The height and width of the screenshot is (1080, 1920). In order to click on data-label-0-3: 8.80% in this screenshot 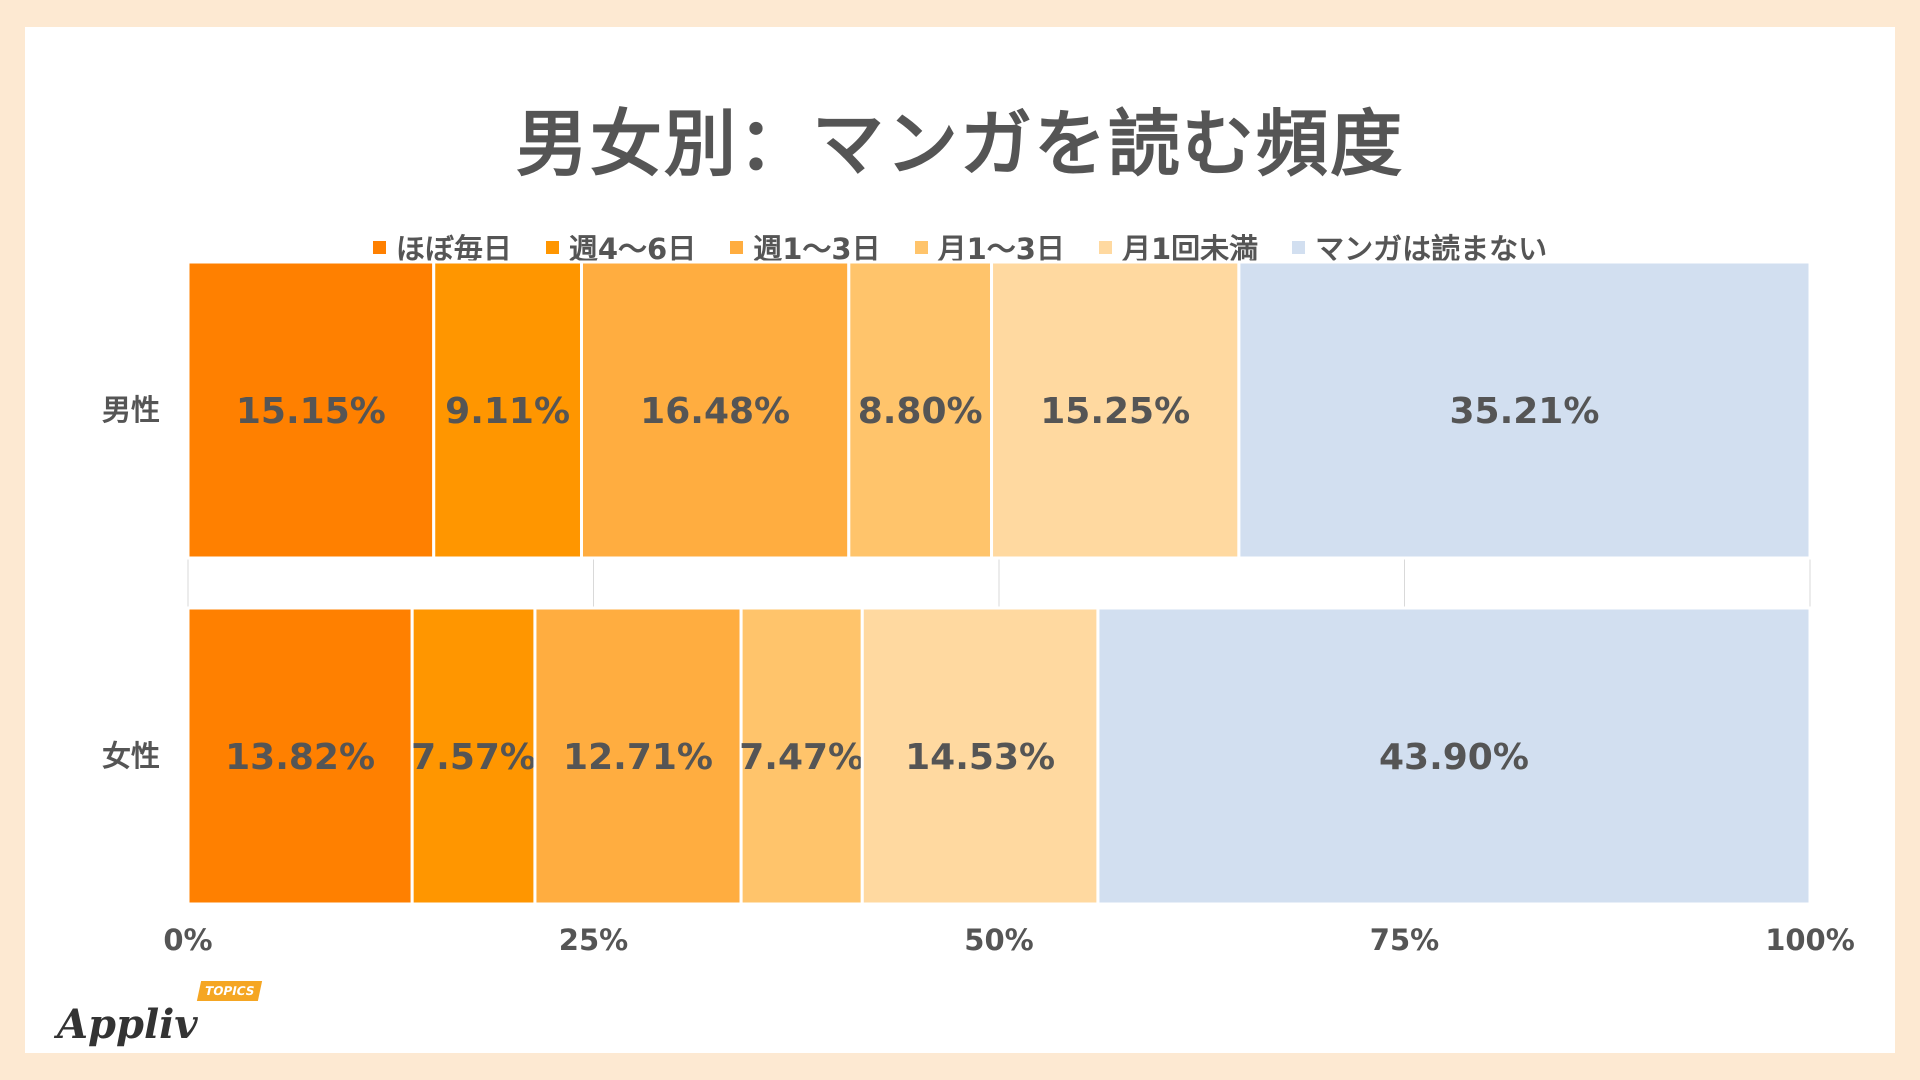, I will do `click(920, 411)`.